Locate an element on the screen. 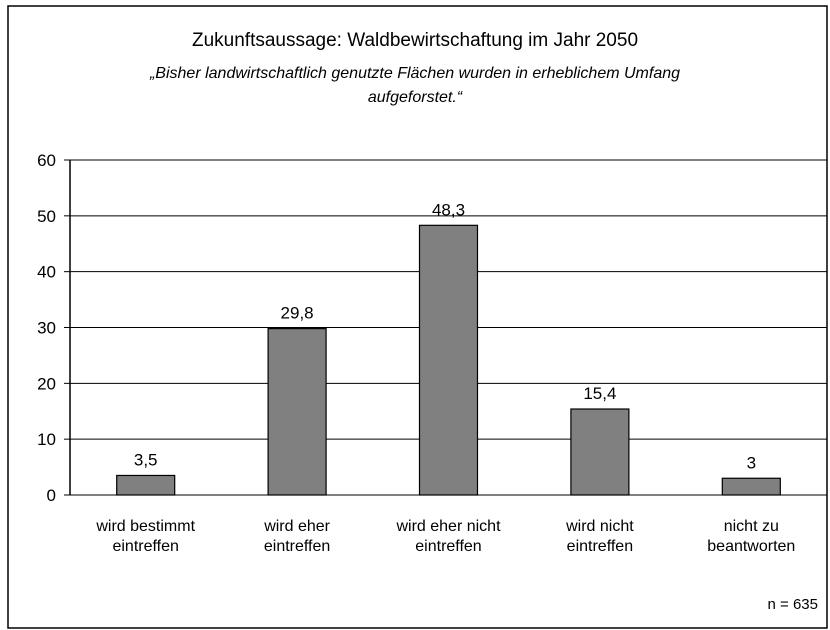 This screenshot has width=830, height=630. x-tick-label: nicht zu beantworten is located at coordinates (751, 536).